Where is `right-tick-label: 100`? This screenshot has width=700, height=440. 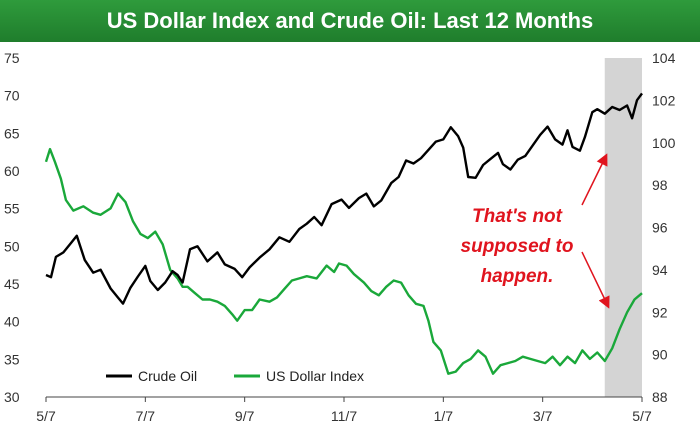 right-tick-label: 100 is located at coordinates (664, 143).